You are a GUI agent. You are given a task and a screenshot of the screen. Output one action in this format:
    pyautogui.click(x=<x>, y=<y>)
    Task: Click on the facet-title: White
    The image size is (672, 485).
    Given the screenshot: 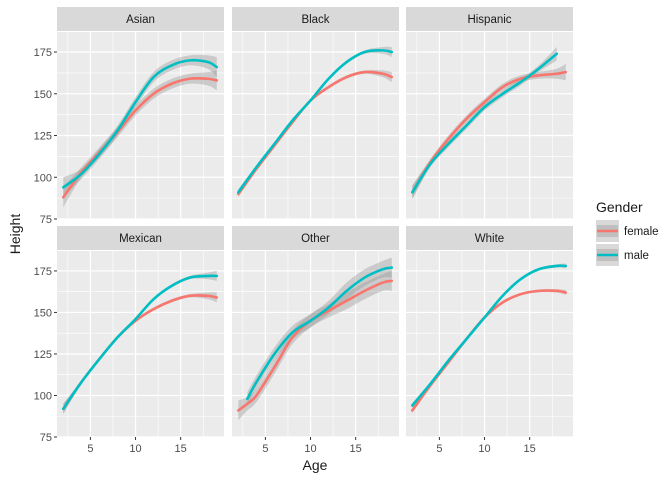 What is the action you would take?
    pyautogui.click(x=489, y=239)
    